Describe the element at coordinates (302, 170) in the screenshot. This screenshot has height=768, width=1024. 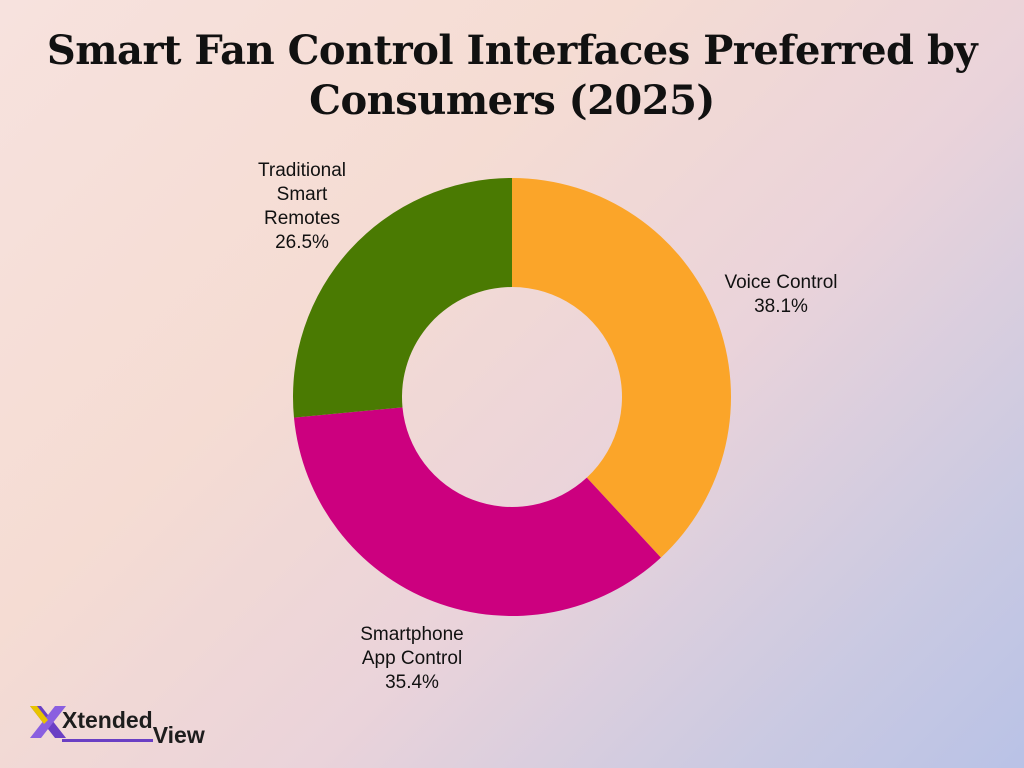
I see `slice-category-label: Traditional` at that location.